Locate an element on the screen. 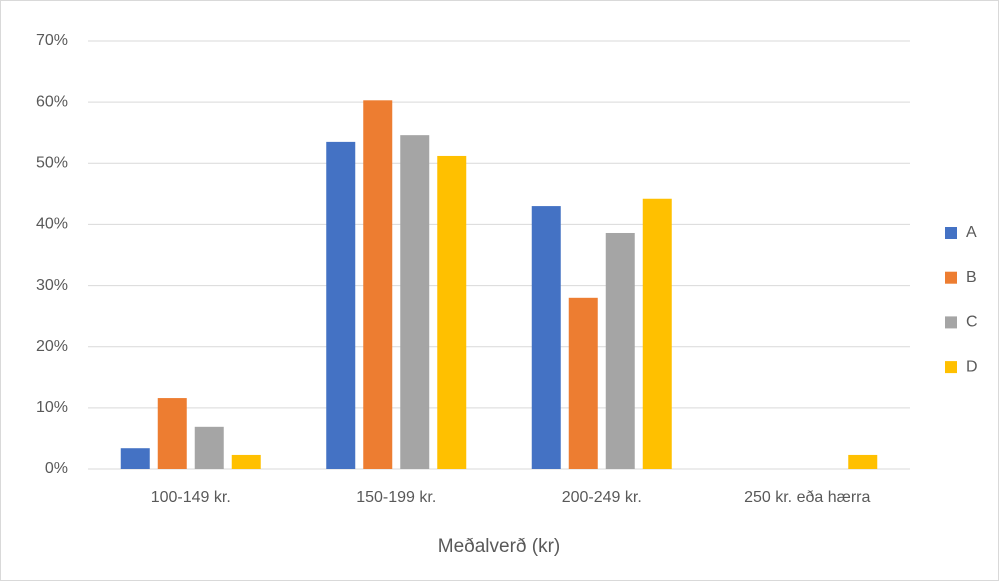  y-tick-label: 60% is located at coordinates (52, 101).